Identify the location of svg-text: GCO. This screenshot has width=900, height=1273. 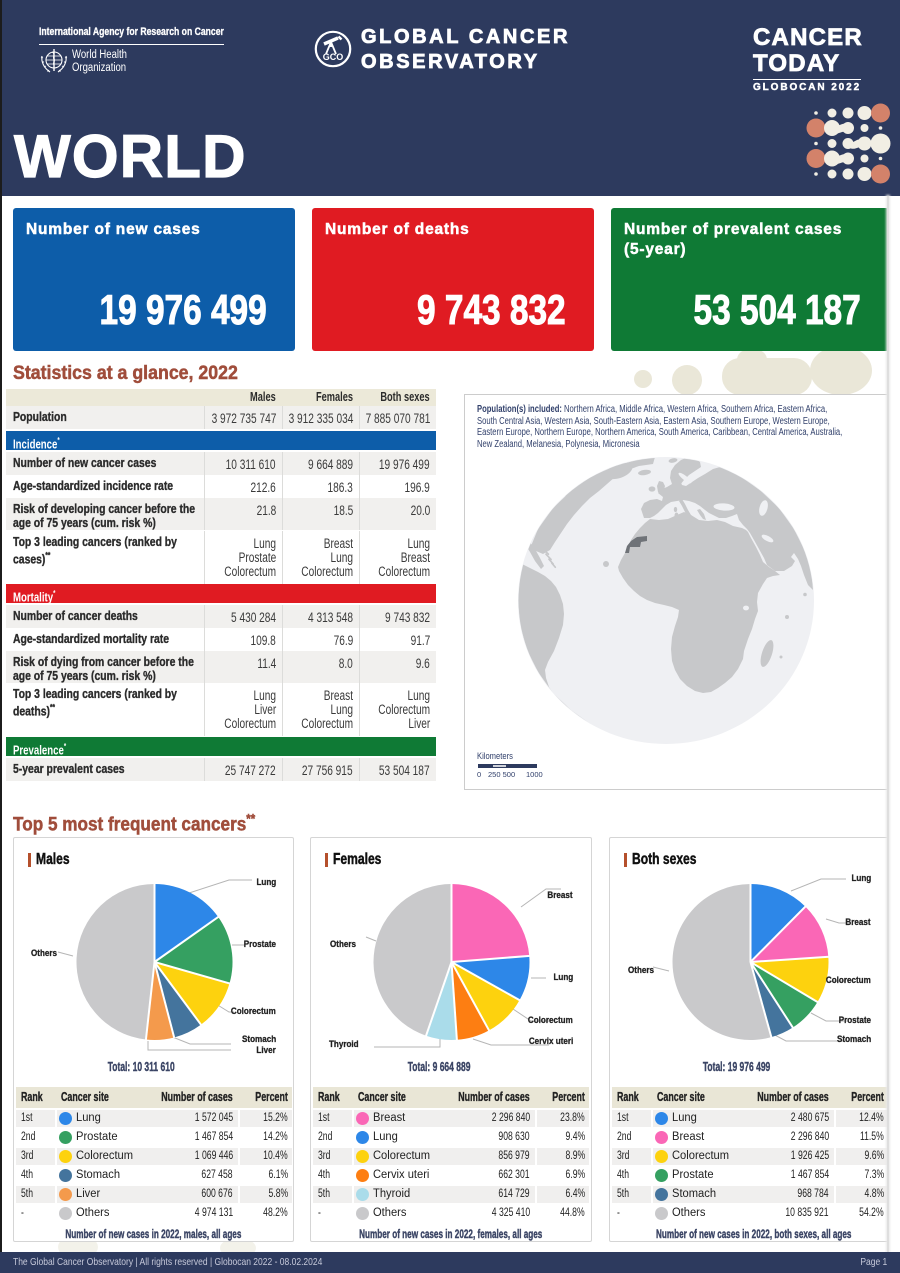
(333, 57).